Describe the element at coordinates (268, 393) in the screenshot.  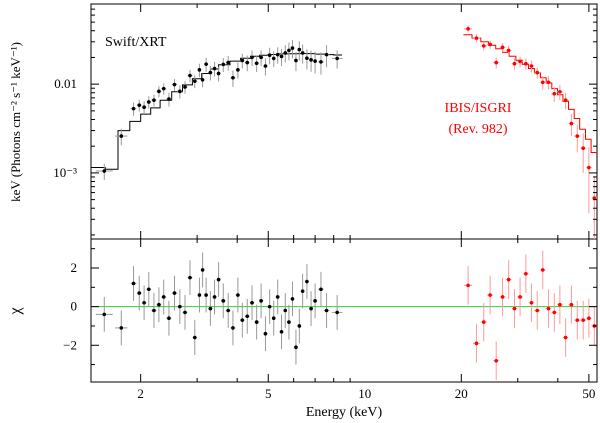
I see `xtick-label: 5` at that location.